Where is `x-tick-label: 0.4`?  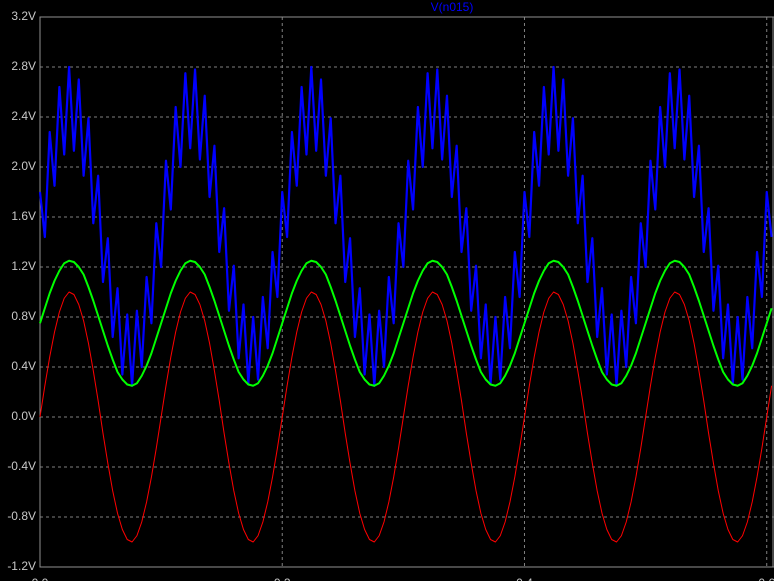 x-tick-label: 0.4 is located at coordinates (524, 578).